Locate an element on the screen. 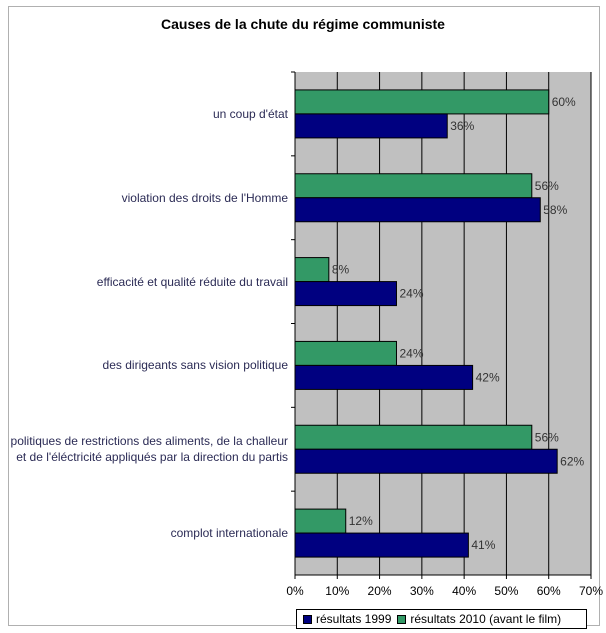  category-label: des dirigeants sans vision politique is located at coordinates (195, 365).